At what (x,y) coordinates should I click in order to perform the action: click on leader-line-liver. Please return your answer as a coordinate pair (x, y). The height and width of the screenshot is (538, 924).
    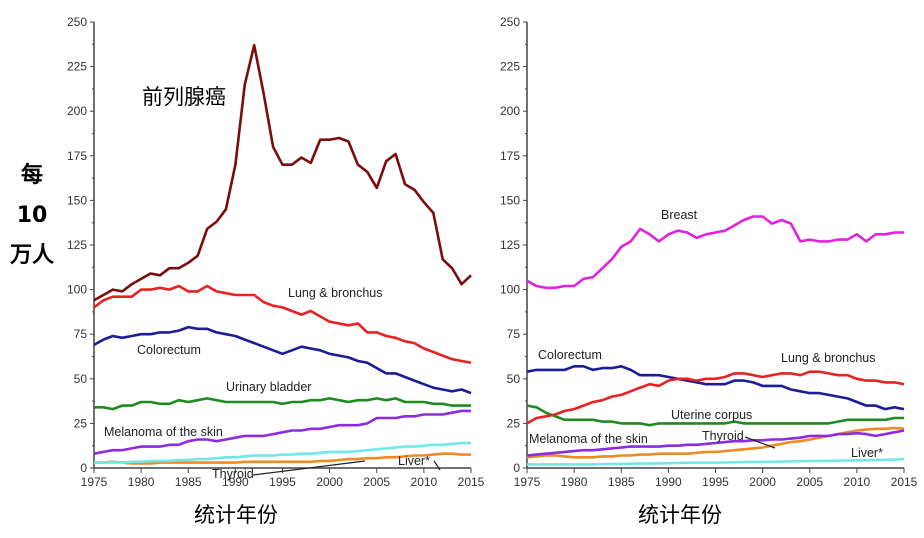
    Looking at the image, I should click on (437, 465).